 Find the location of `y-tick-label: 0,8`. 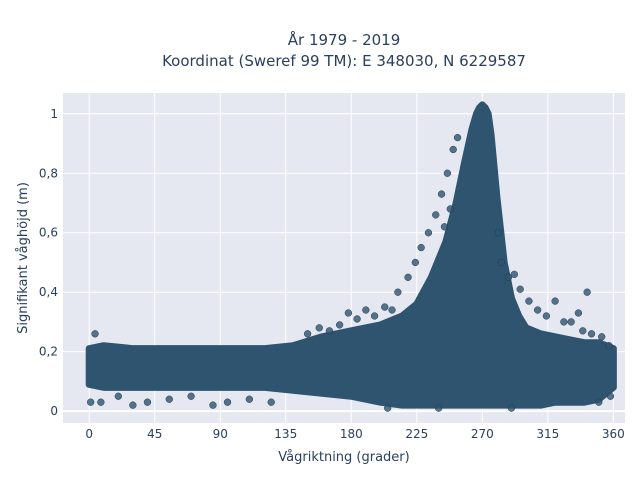

y-tick-label: 0,8 is located at coordinates (48, 173).